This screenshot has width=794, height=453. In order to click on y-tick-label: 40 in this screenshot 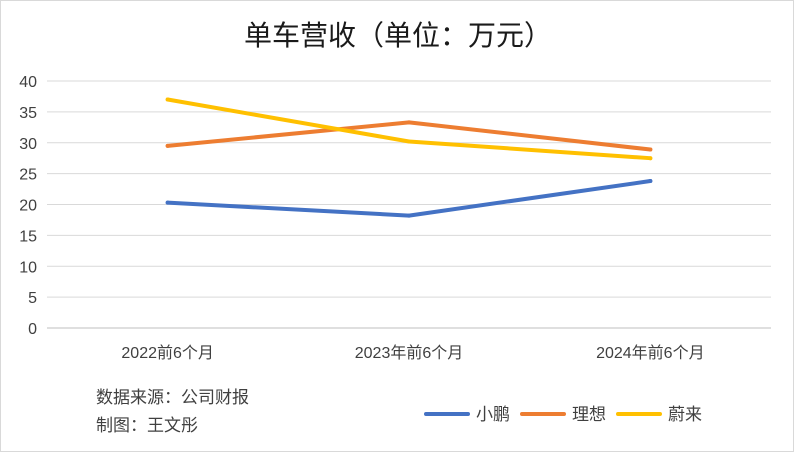, I will do `click(28, 82)`.